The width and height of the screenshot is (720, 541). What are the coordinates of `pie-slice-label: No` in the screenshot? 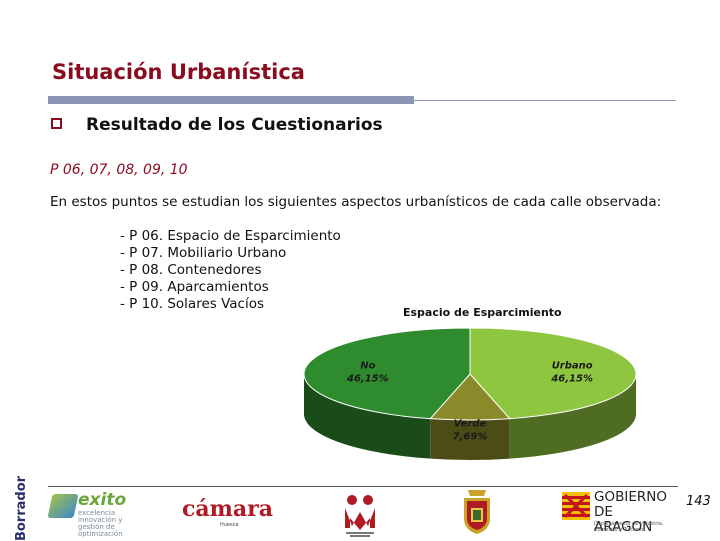 It's located at (367, 366).